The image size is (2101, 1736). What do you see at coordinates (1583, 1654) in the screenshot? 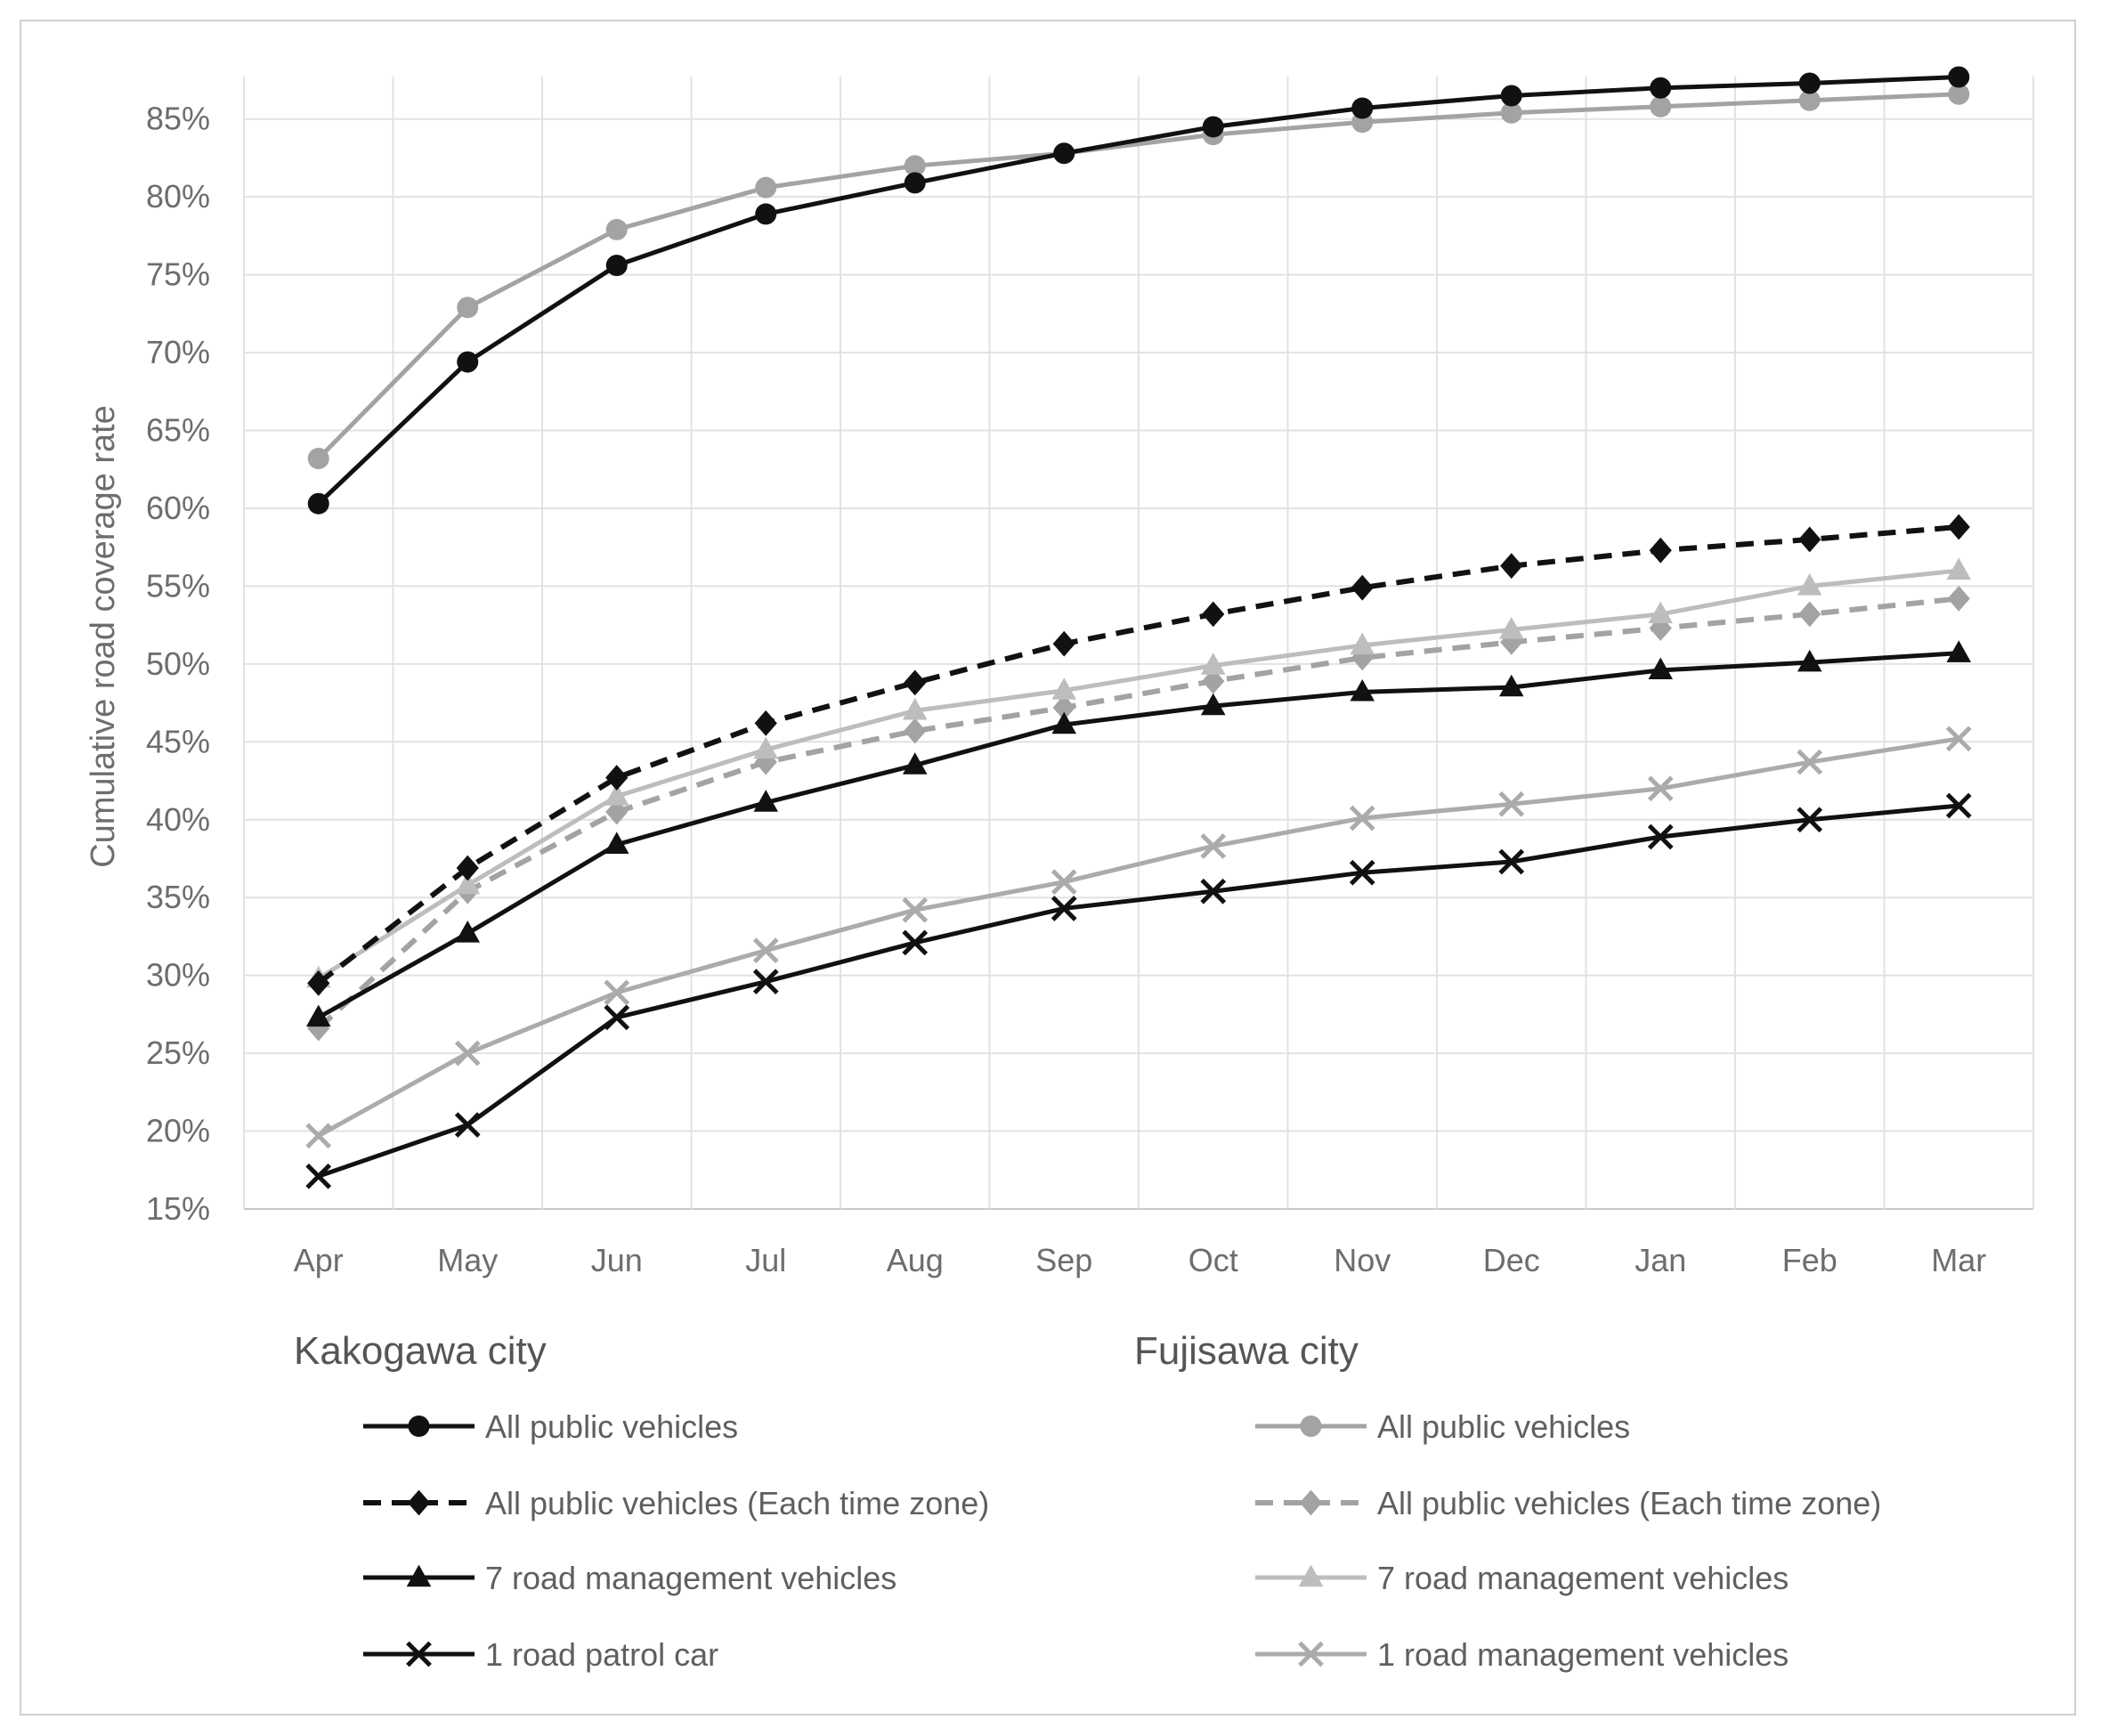
I see `legend-label: 1 road management vehicles` at bounding box center [1583, 1654].